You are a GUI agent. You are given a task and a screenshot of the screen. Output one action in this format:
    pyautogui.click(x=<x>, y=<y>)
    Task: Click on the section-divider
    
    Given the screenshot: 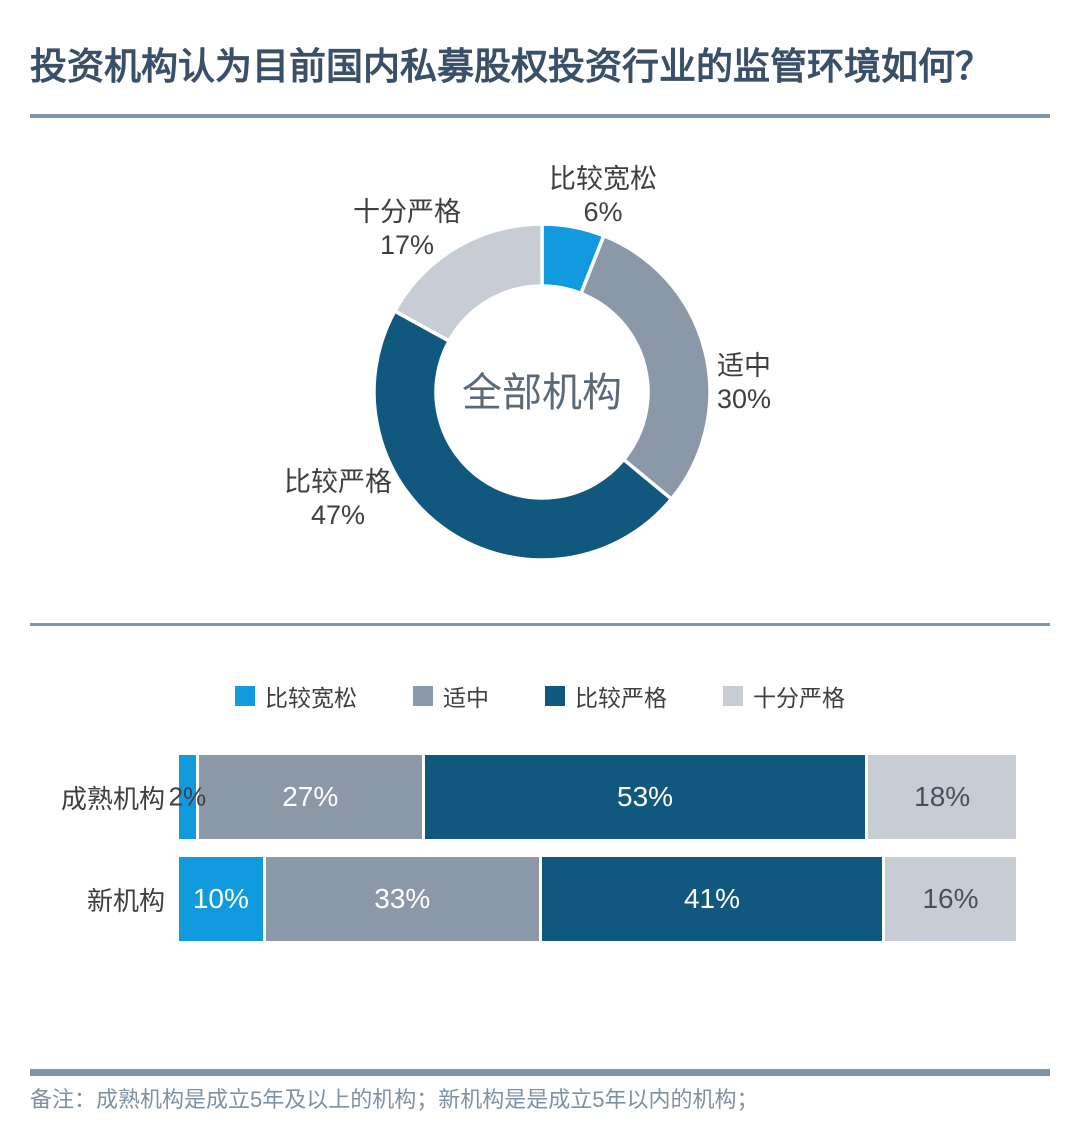 What is the action you would take?
    pyautogui.click(x=540, y=624)
    